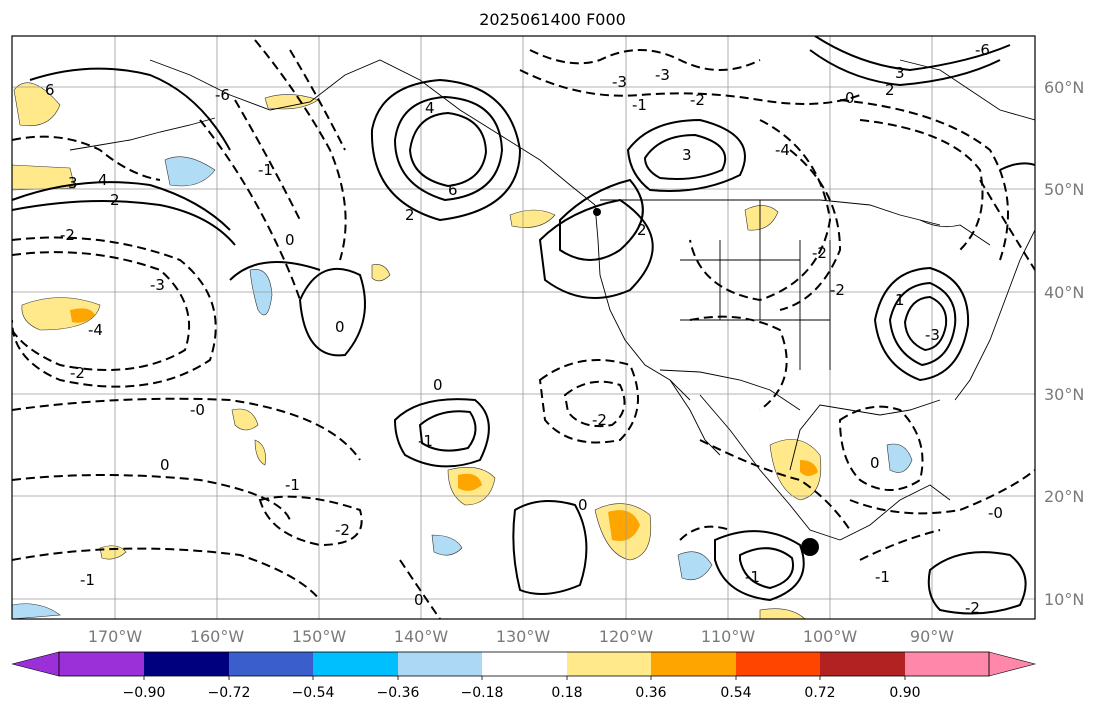 This screenshot has width=1105, height=712. What do you see at coordinates (830, 636) in the screenshot?
I see `lon-label: 100°W` at bounding box center [830, 636].